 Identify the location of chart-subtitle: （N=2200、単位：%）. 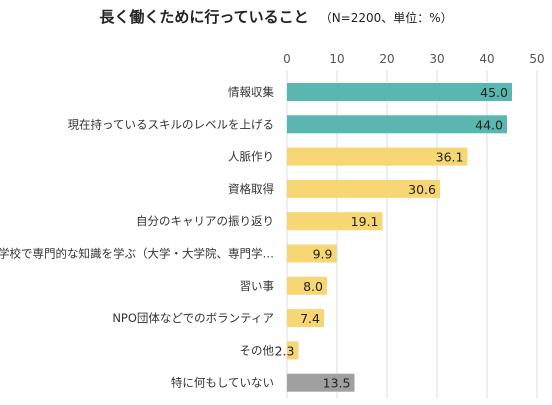
(386, 18).